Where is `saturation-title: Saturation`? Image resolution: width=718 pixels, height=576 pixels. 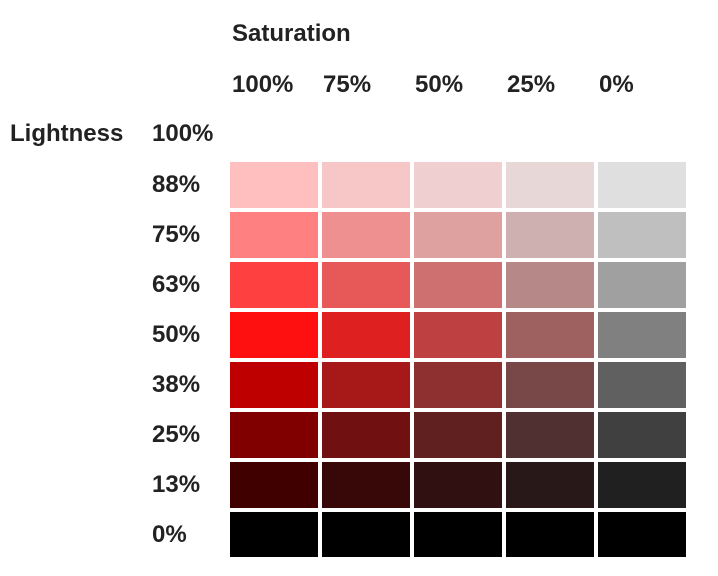 saturation-title: Saturation is located at coordinates (291, 33).